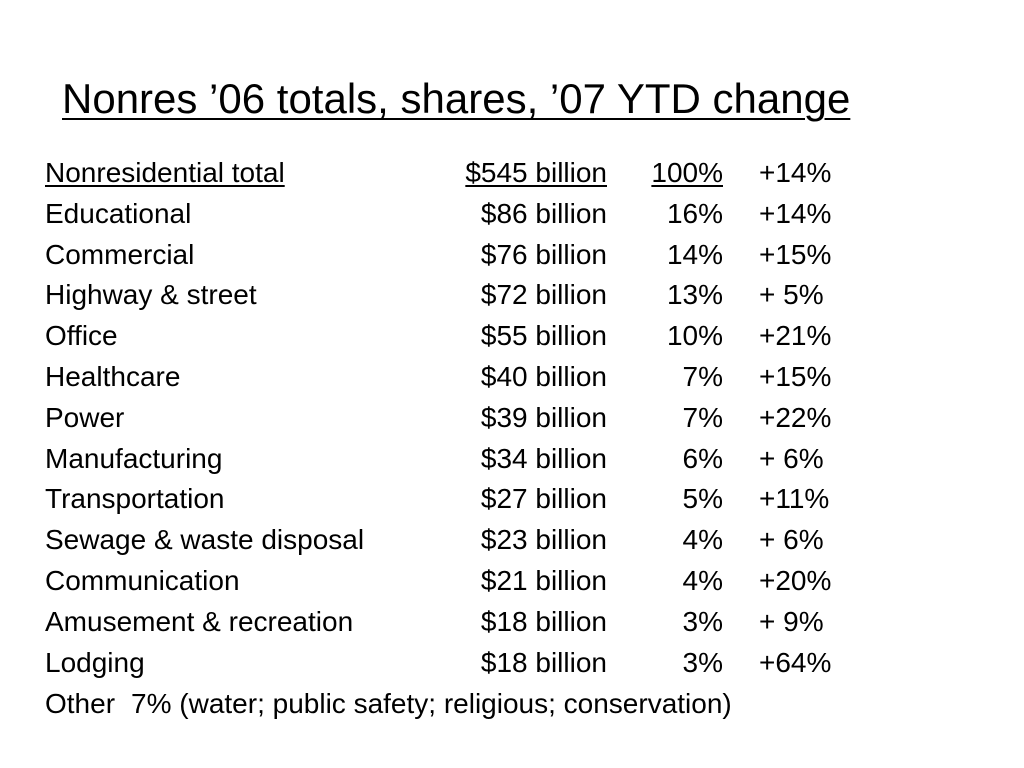 This screenshot has width=1024, height=768. I want to click on table-row: Lodging $18 billion 3% +64%, so click(472, 663).